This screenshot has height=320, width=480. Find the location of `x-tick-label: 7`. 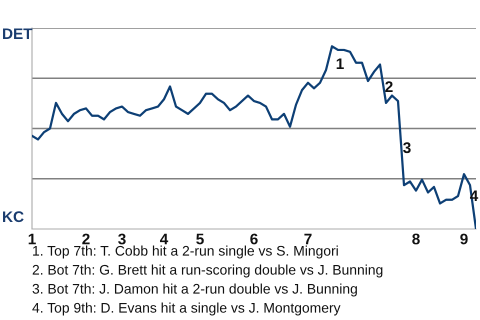

x-tick-label: 7 is located at coordinates (308, 239).